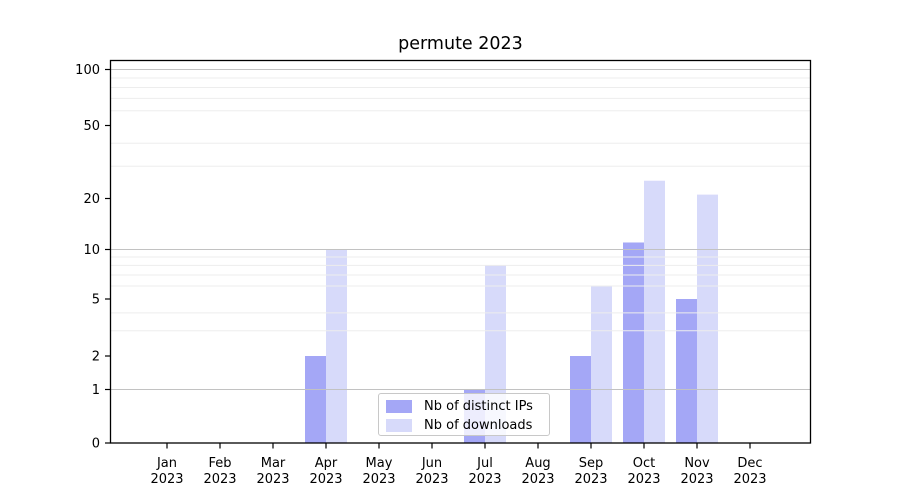 This screenshot has width=900, height=500. What do you see at coordinates (601, 364) in the screenshot?
I see `bar-downloads-sep` at bounding box center [601, 364].